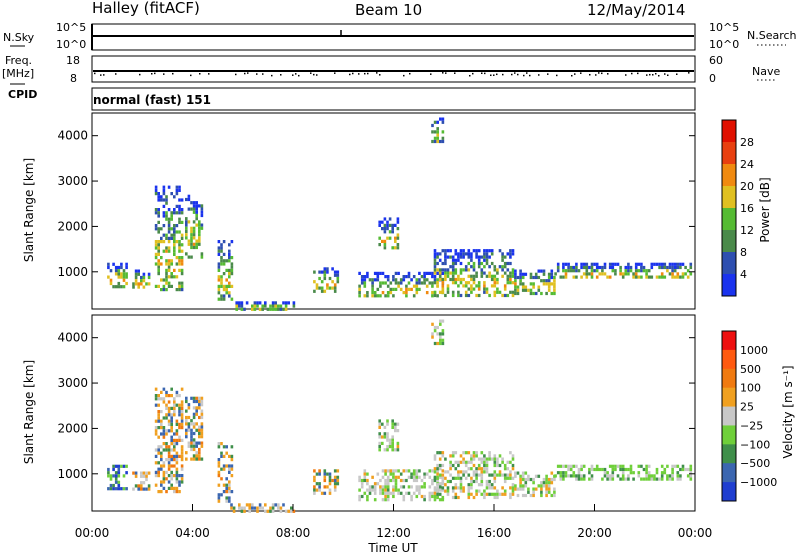  What do you see at coordinates (766, 71) in the screenshot?
I see `nave-label: Nave` at bounding box center [766, 71].